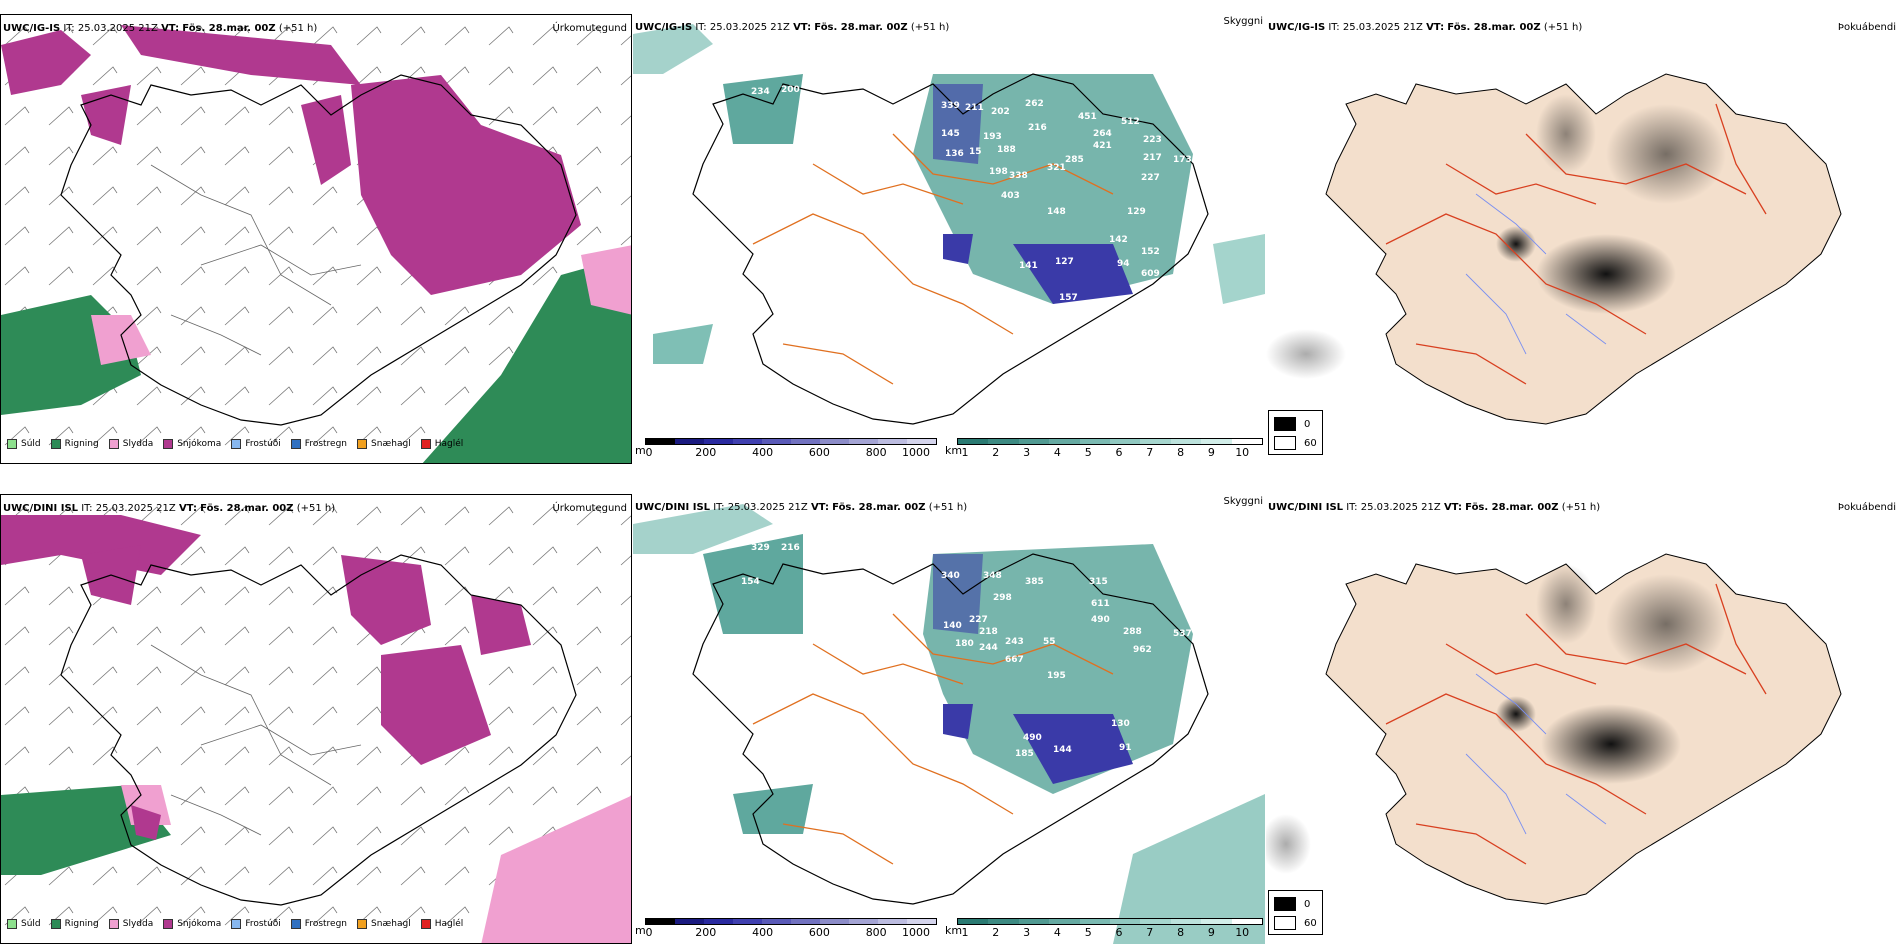  What do you see at coordinates (1028, 266) in the screenshot?
I see `vis-value: 141` at bounding box center [1028, 266].